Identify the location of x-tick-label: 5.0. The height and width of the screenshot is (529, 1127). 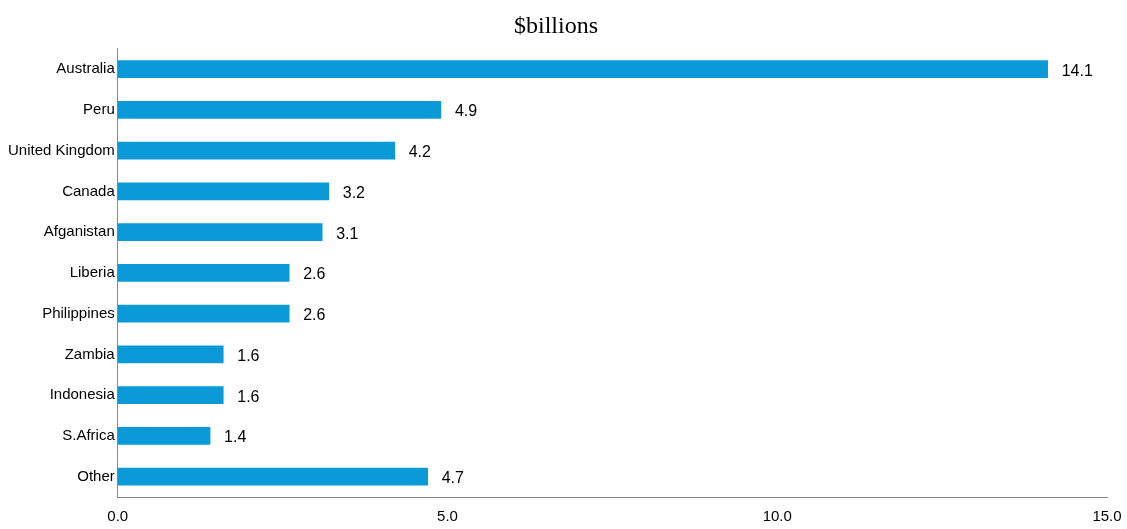
(447, 516).